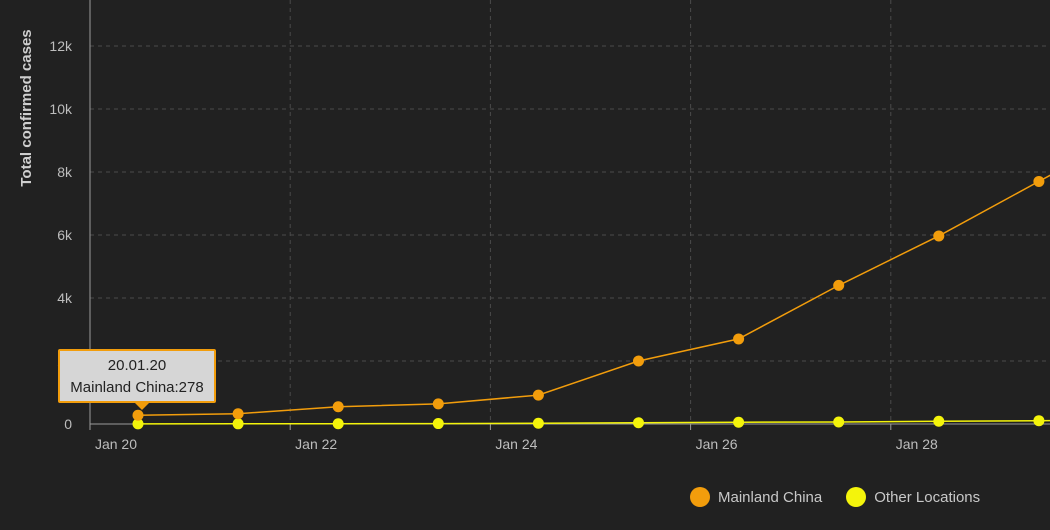 Image resolution: width=1050 pixels, height=530 pixels. What do you see at coordinates (65, 298) in the screenshot?
I see `y-tick-label: 4k` at bounding box center [65, 298].